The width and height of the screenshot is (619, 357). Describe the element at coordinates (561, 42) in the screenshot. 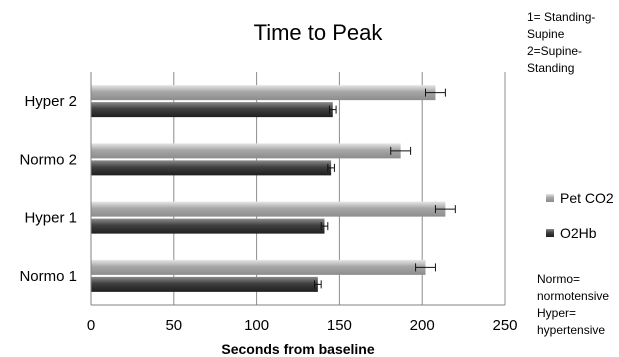

I see `condition-key-note: 1= Standing- Supine 2=Supine- Standing` at that location.